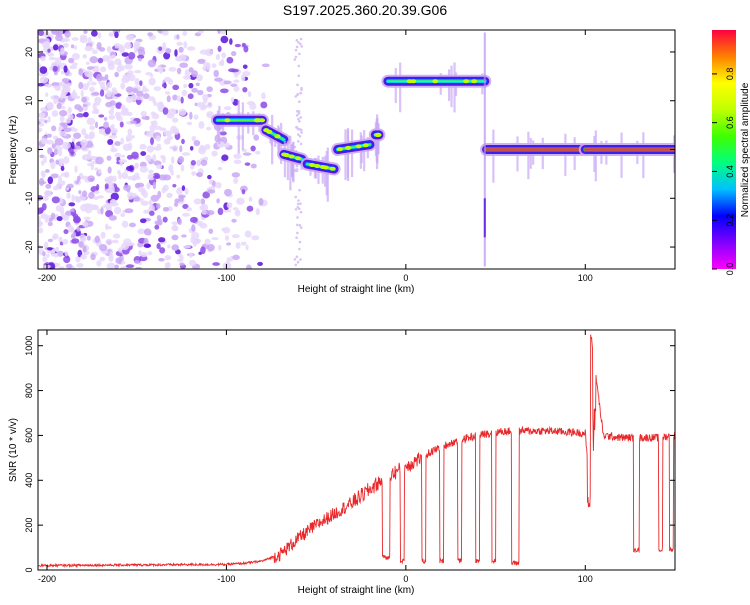  What do you see at coordinates (47, 278) in the screenshot?
I see `spectrogram-xtick-label: -200` at bounding box center [47, 278].